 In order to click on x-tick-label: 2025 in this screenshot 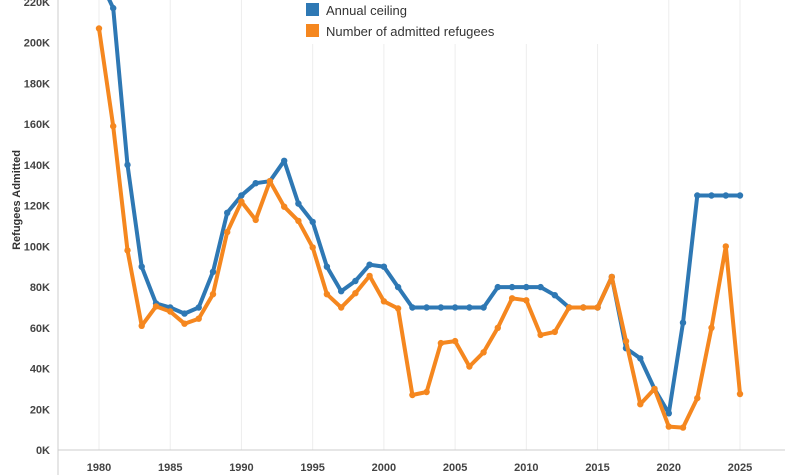, I will do `click(740, 468)`.